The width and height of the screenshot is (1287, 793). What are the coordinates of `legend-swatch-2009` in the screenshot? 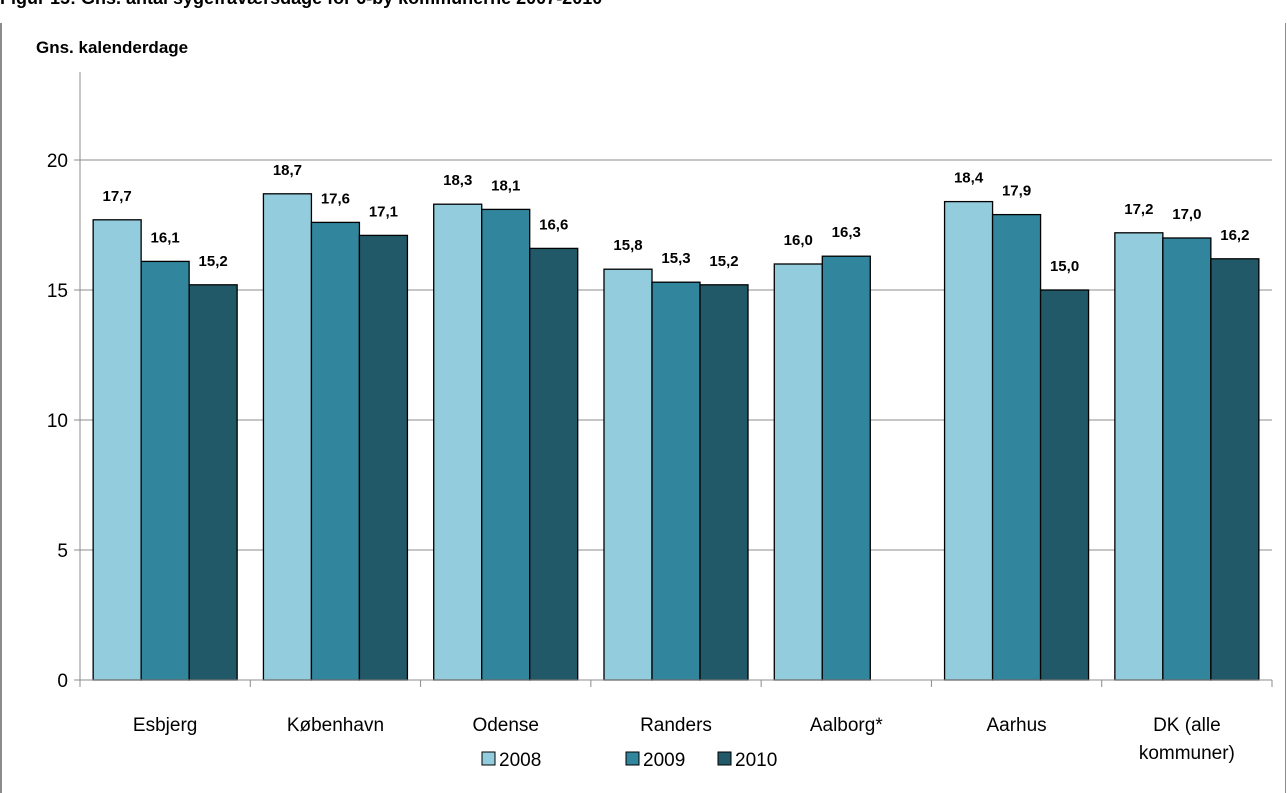 It's located at (632, 758).